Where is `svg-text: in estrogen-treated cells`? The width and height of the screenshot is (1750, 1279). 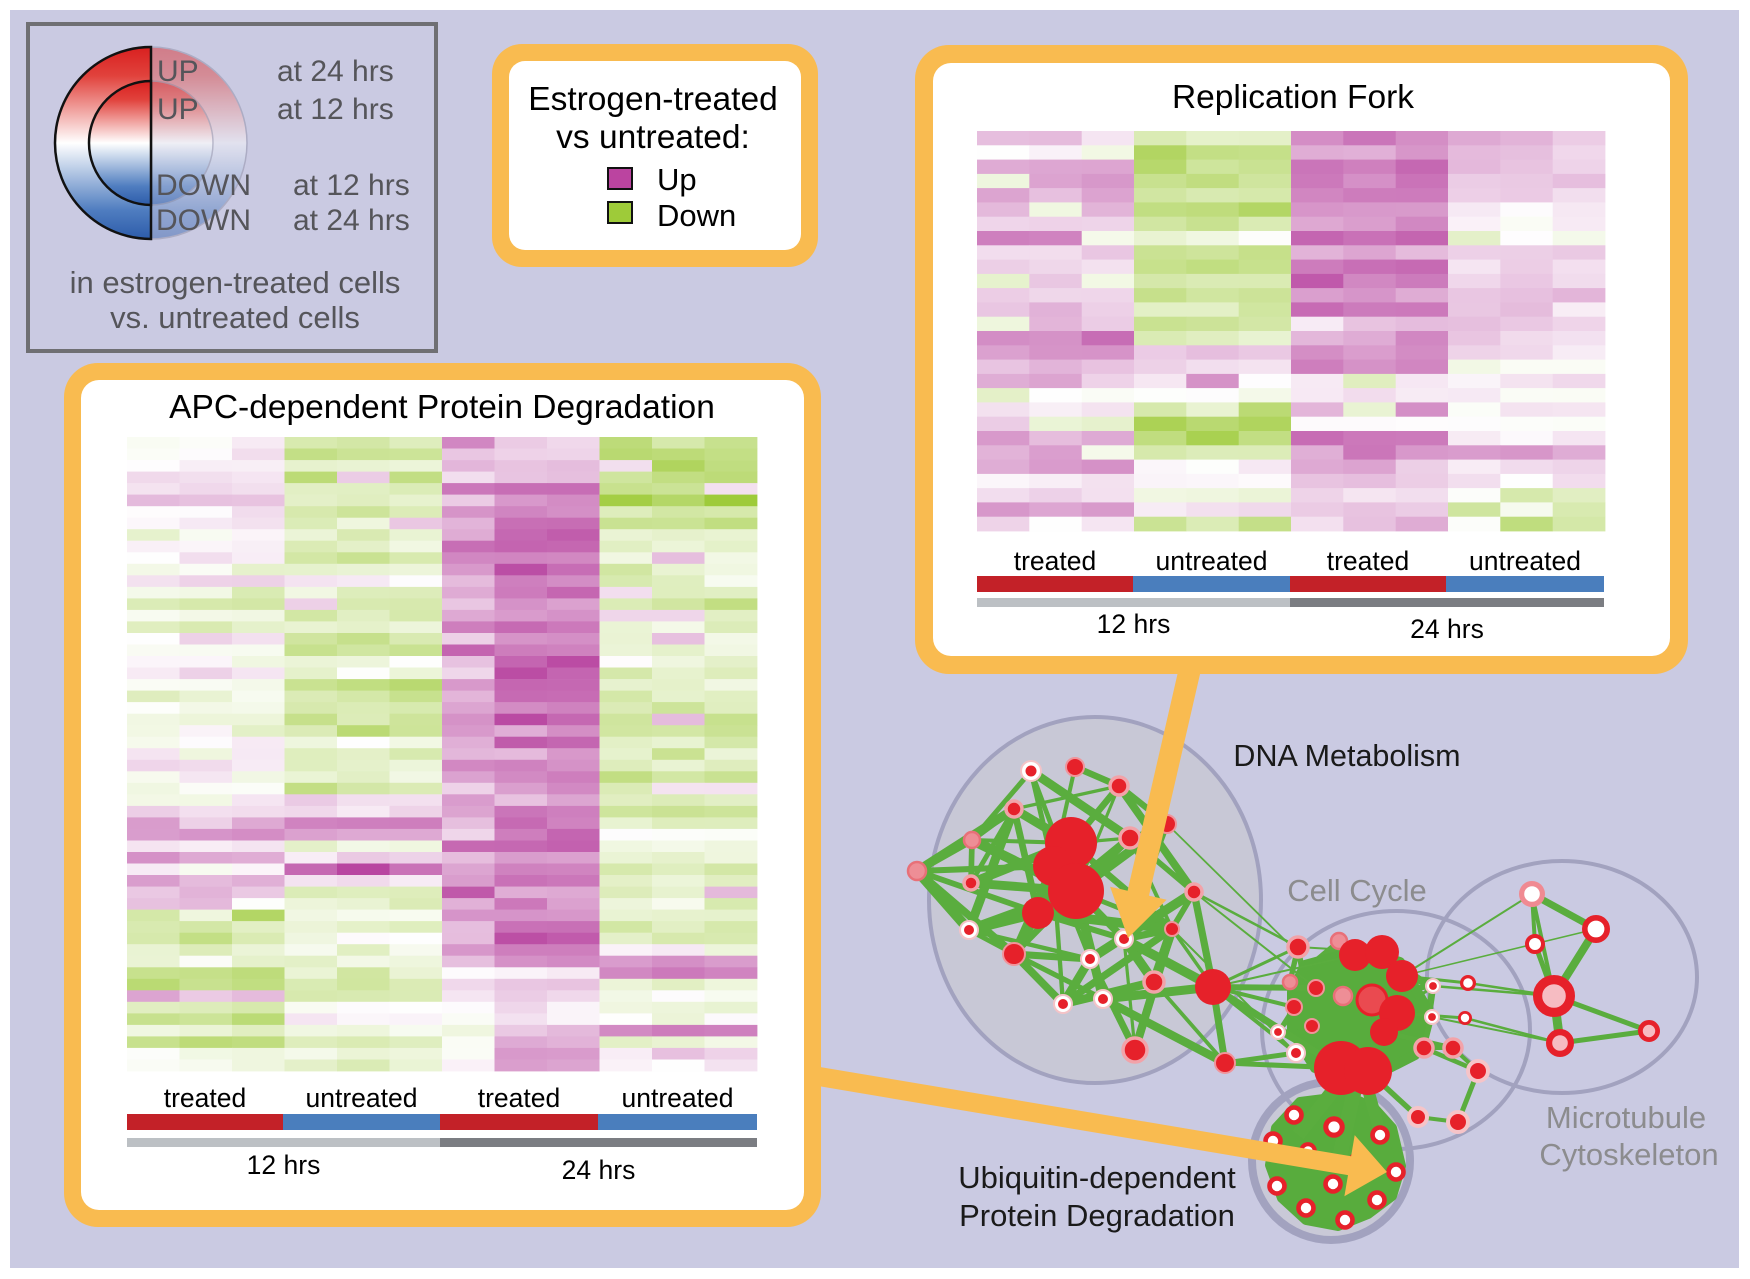
svg-text: in estrogen-treated cells is located at coordinates (235, 282).